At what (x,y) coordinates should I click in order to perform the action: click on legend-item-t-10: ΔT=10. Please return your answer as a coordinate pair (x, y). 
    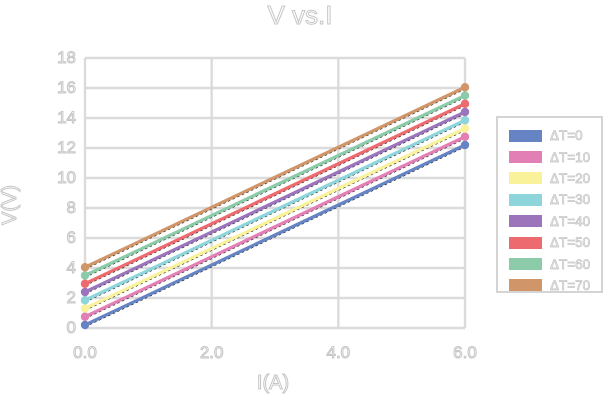
    Looking at the image, I should click on (549, 156).